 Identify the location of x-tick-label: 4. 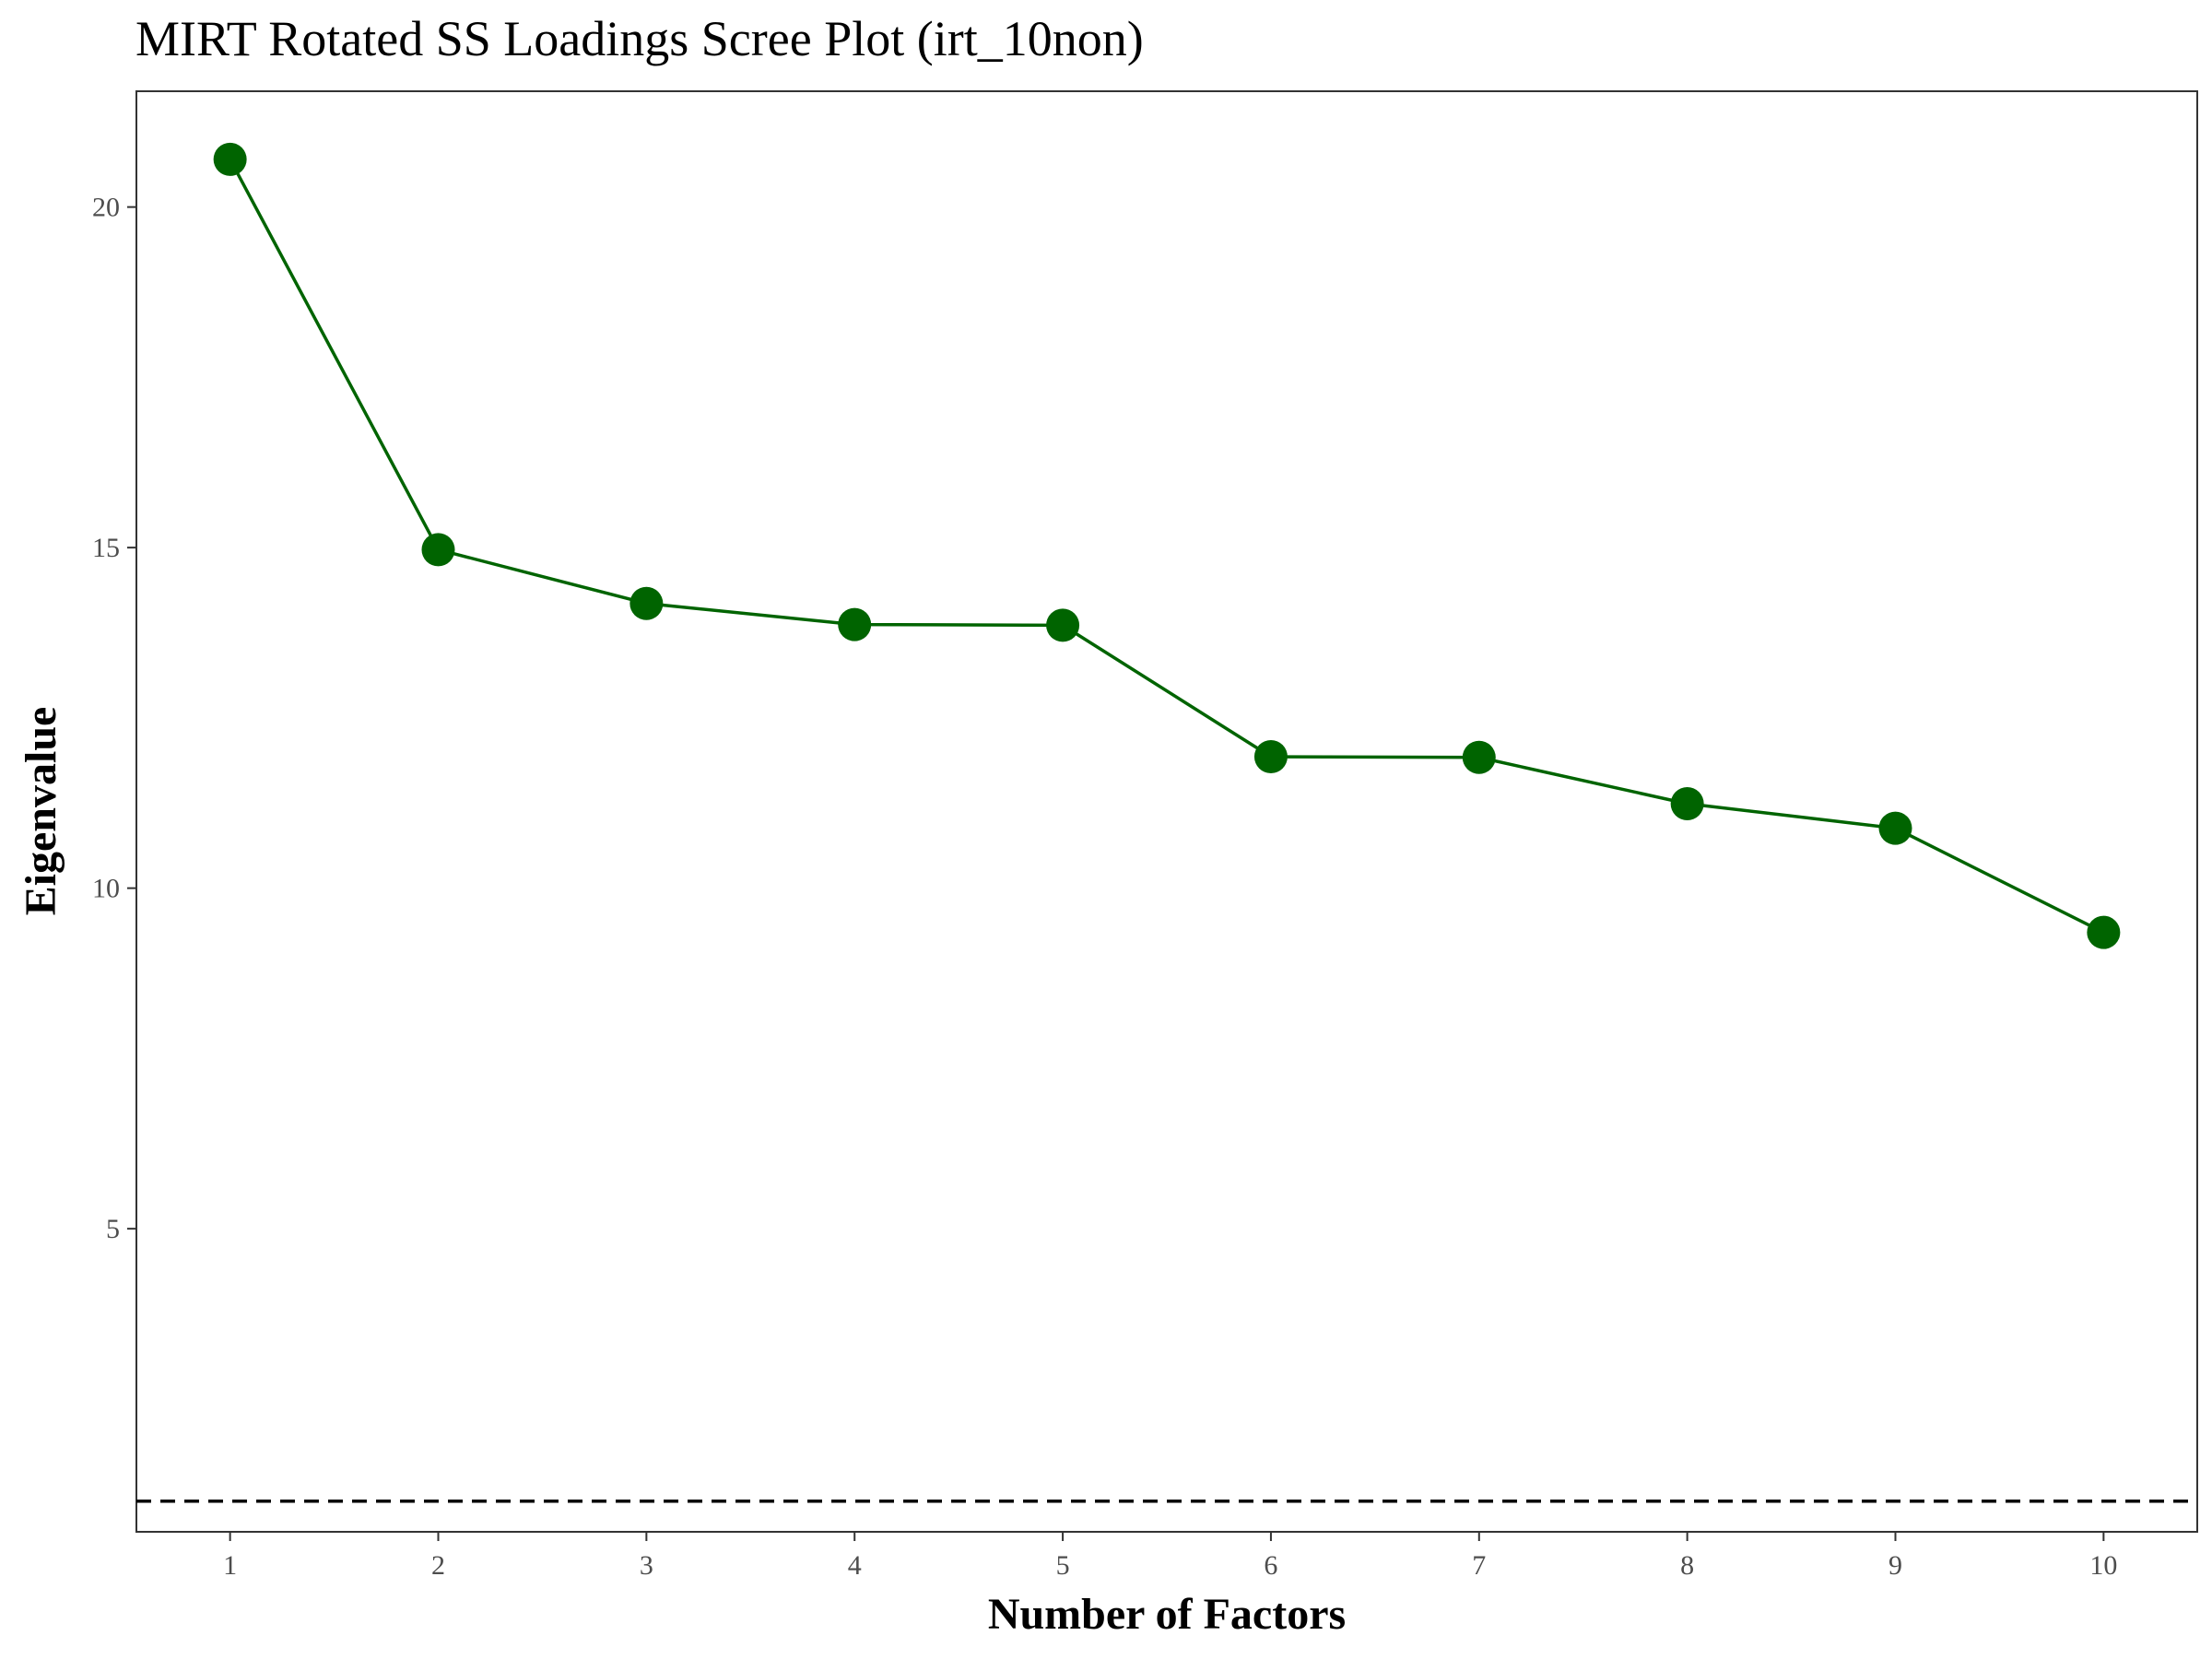
(855, 1565).